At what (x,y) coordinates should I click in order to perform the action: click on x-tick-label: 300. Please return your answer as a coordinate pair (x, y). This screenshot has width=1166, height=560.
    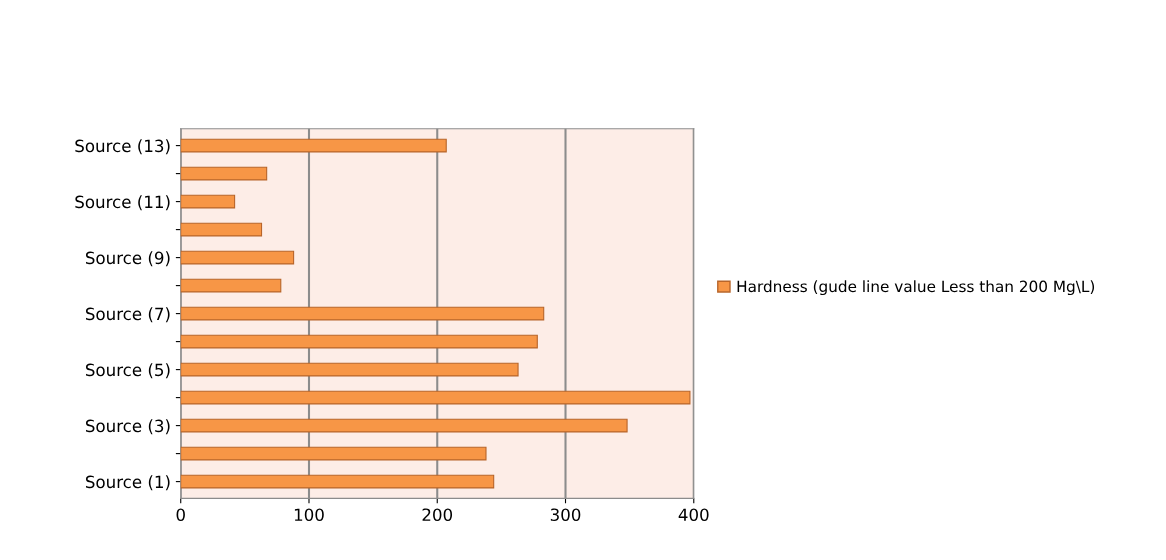
    Looking at the image, I should click on (565, 515).